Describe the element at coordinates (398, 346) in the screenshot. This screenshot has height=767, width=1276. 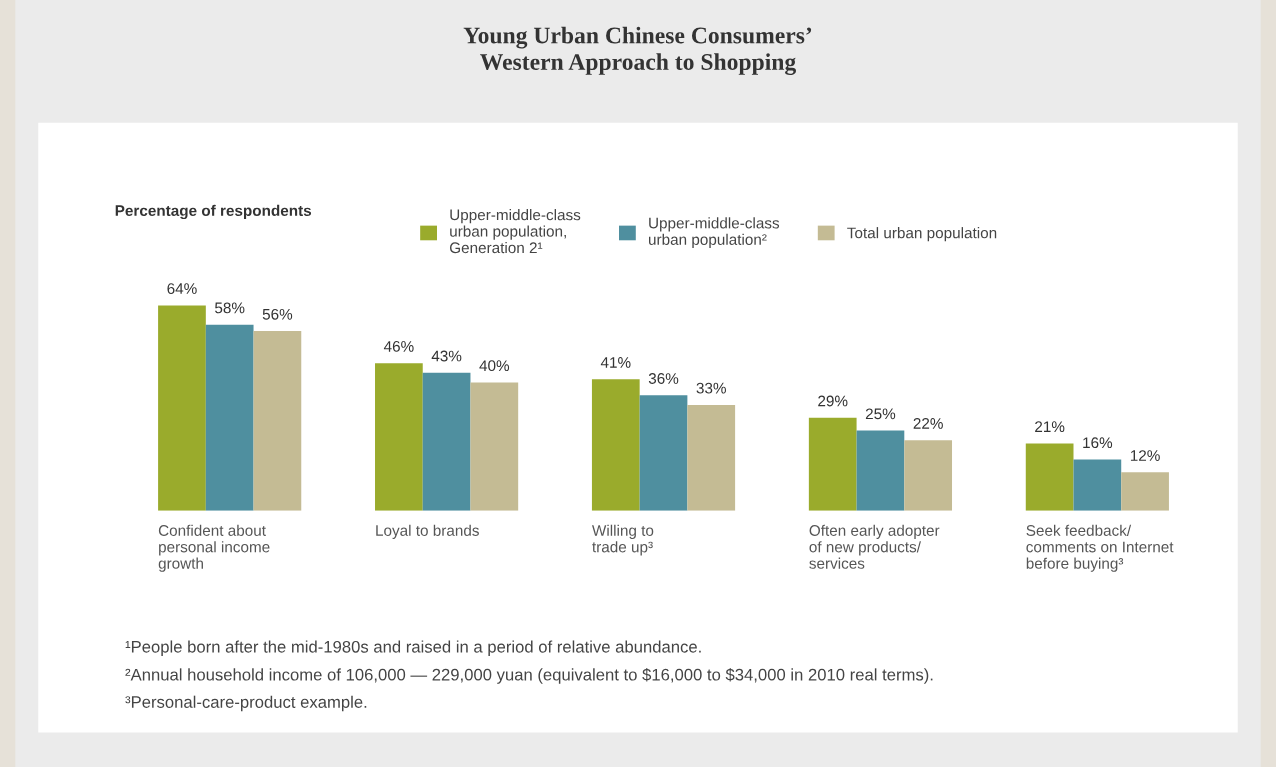
I see `data-label: 46%` at that location.